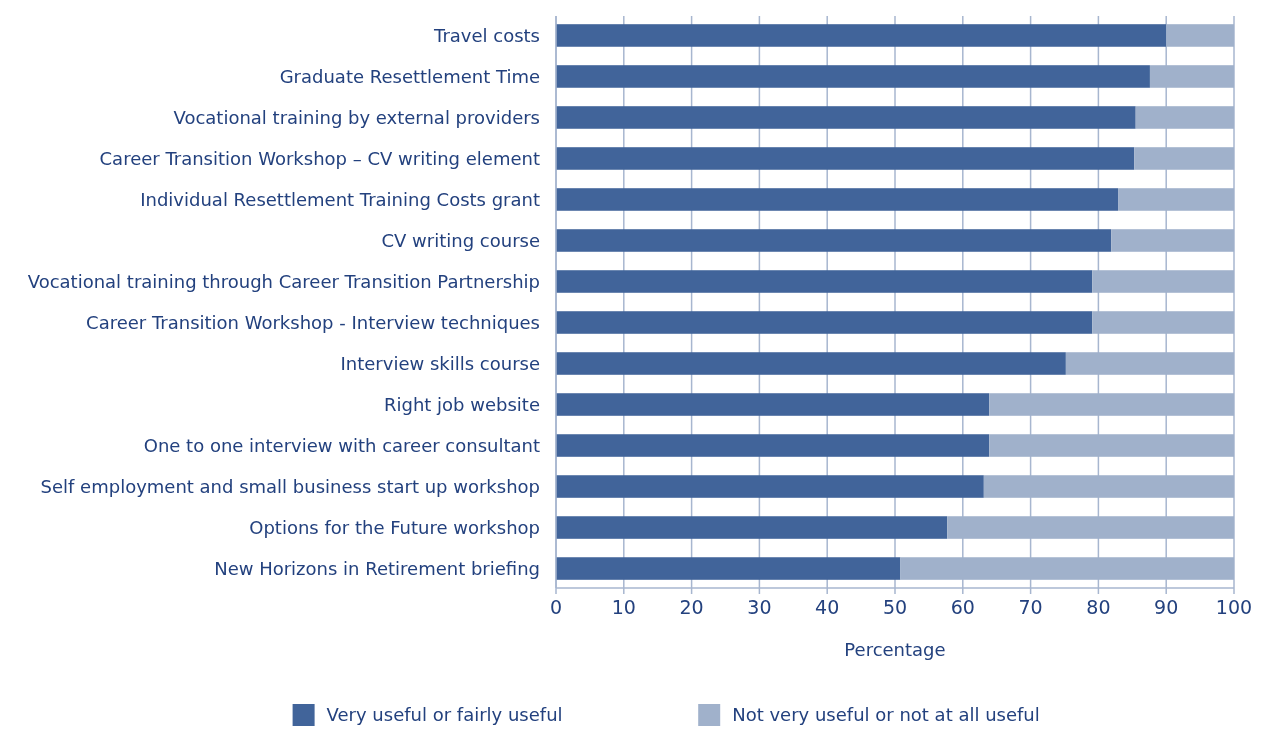  Describe the element at coordinates (962, 607) in the screenshot. I see `x-tick-label: 60` at that location.